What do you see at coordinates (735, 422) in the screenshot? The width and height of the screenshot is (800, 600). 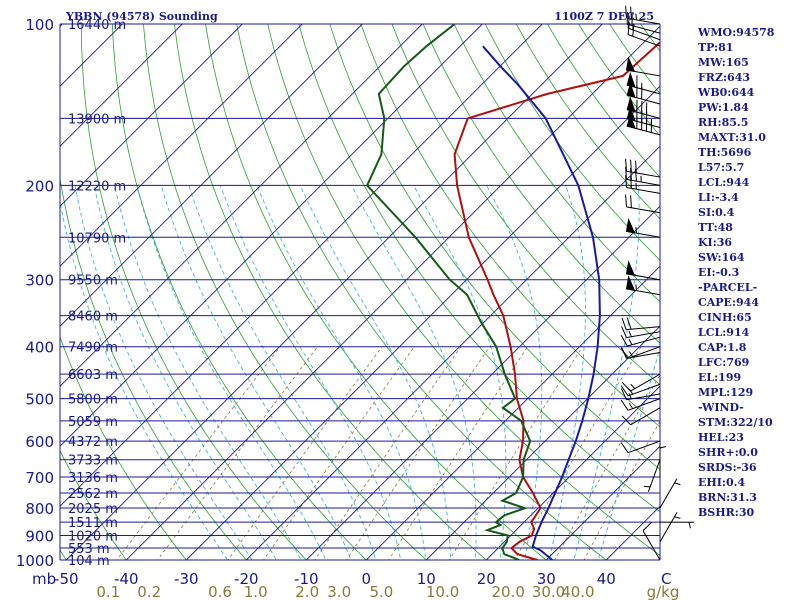 I see `index-value: STM:322/10` at bounding box center [735, 422].